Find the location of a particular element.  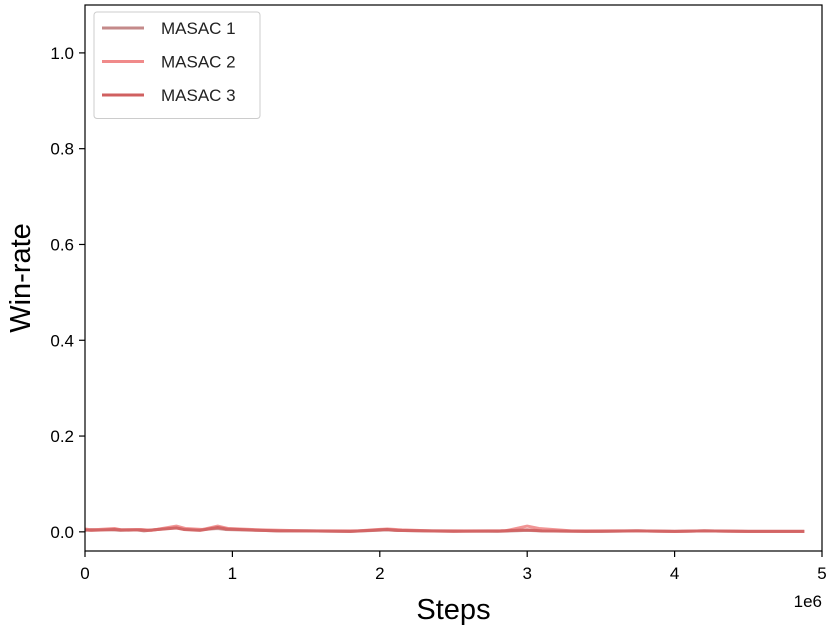

x-tick-label: 1 is located at coordinates (232, 573).